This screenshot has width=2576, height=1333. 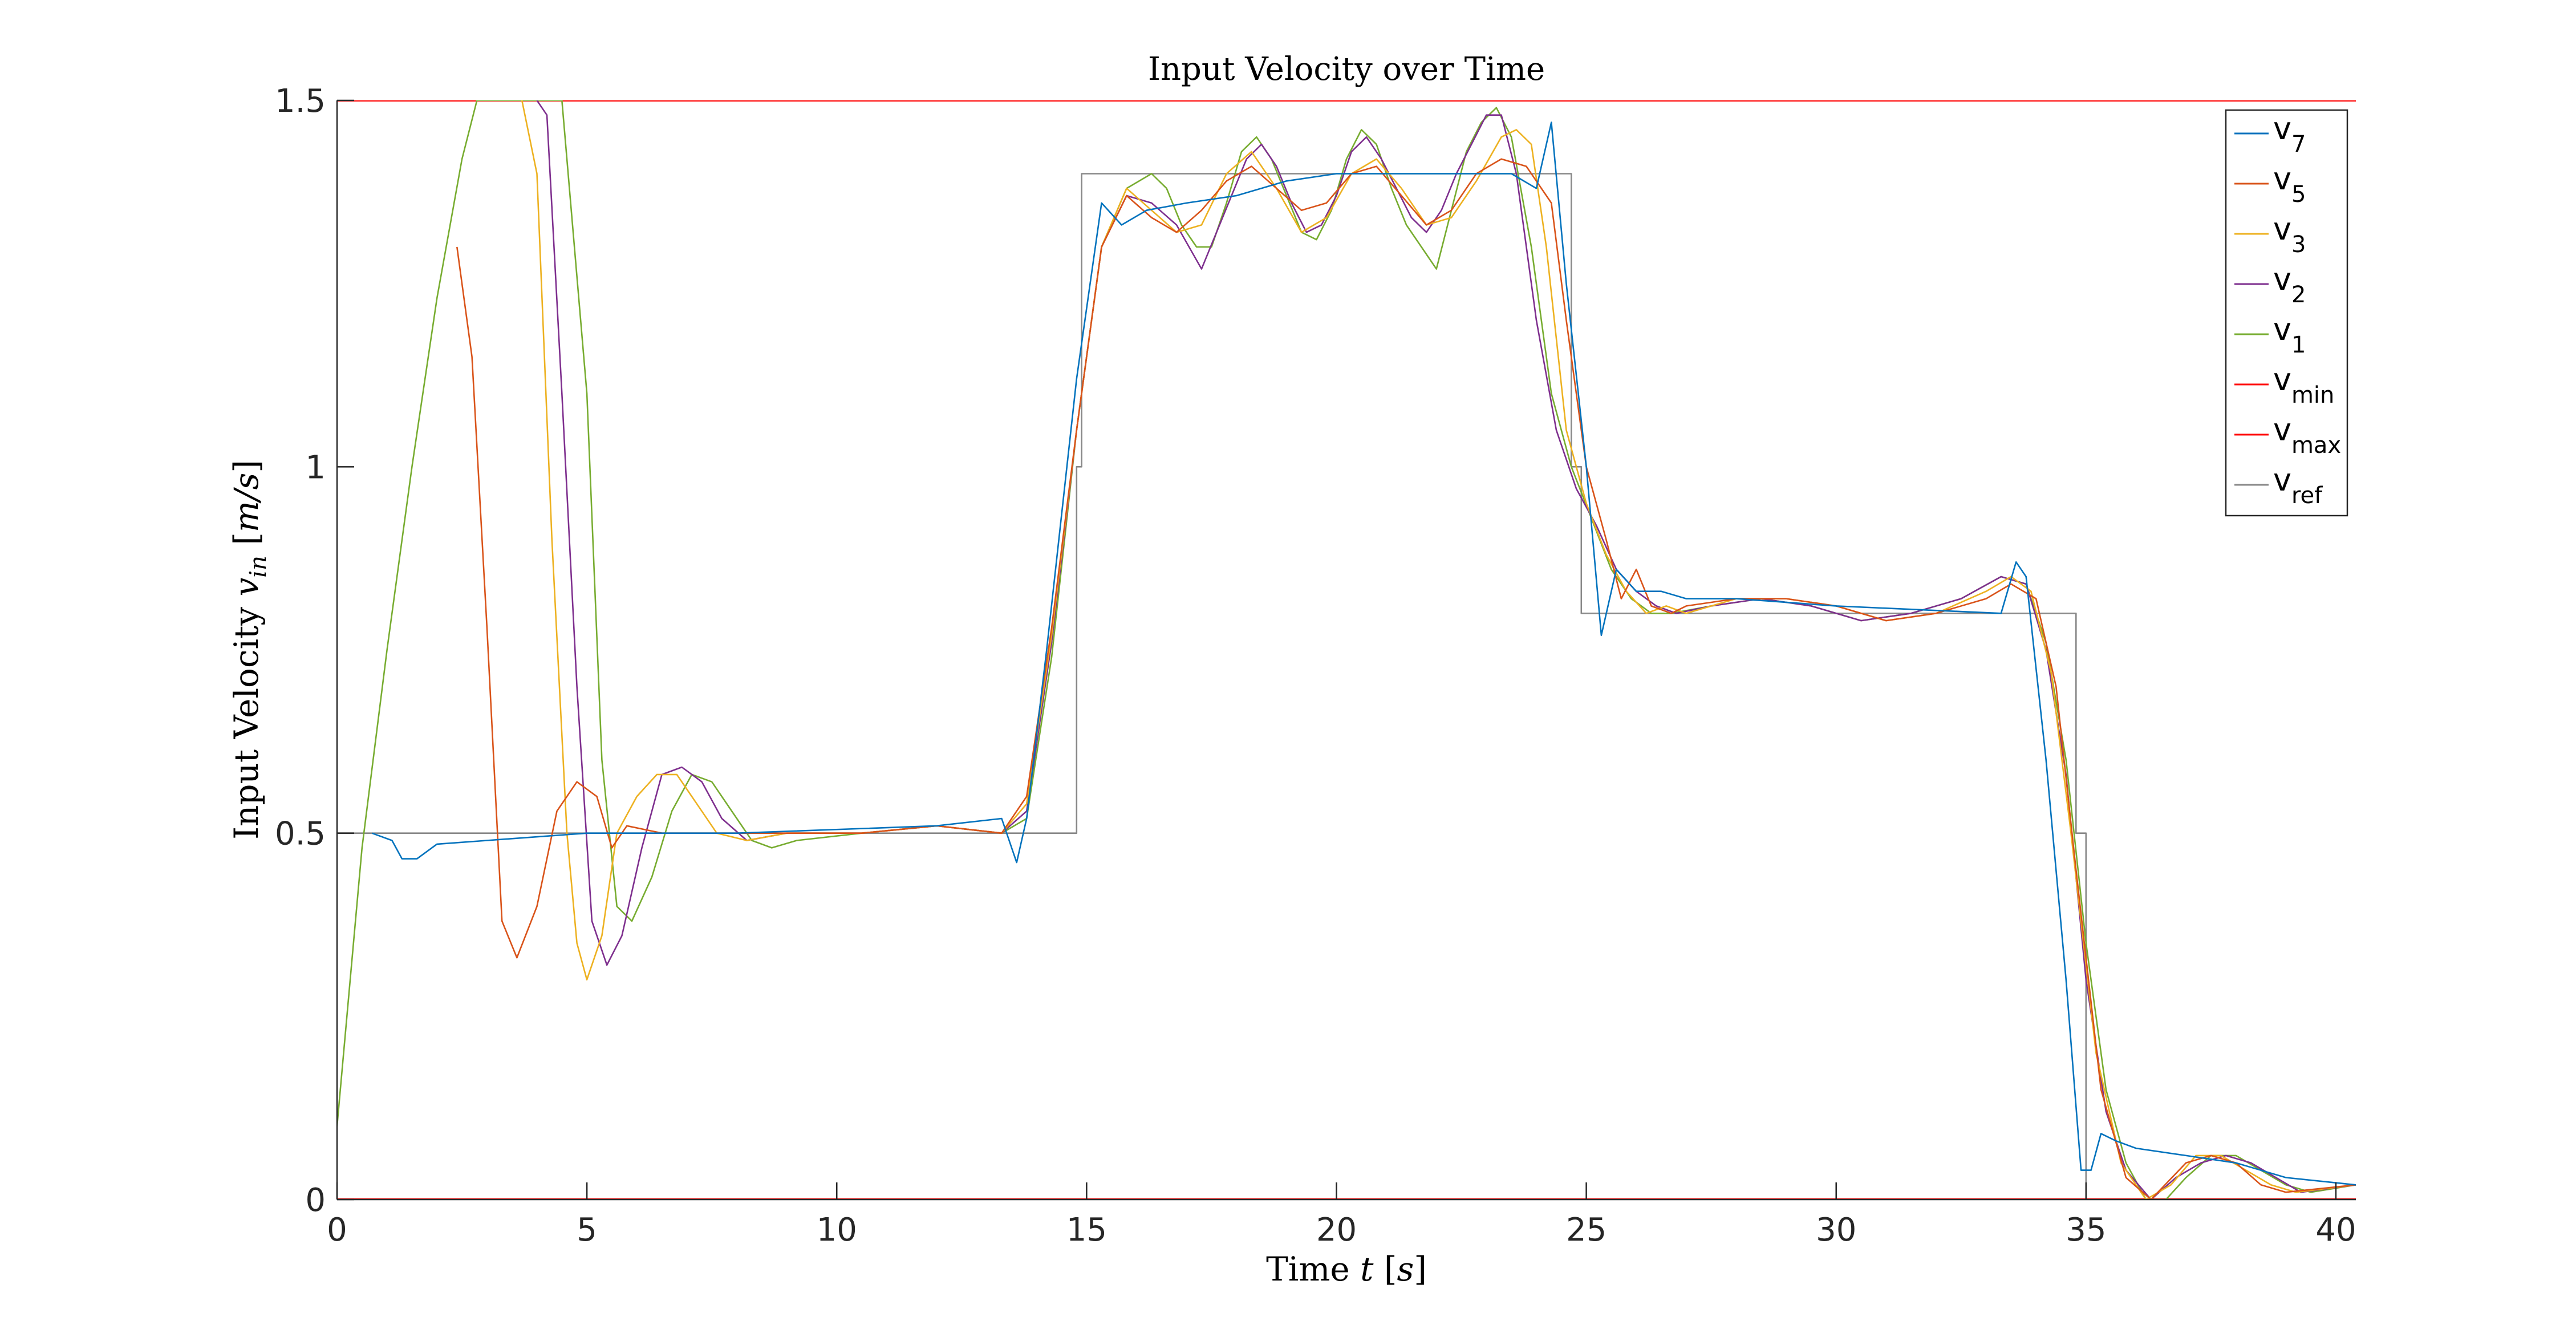 I want to click on x-tick-label: 35, so click(x=2086, y=1230).